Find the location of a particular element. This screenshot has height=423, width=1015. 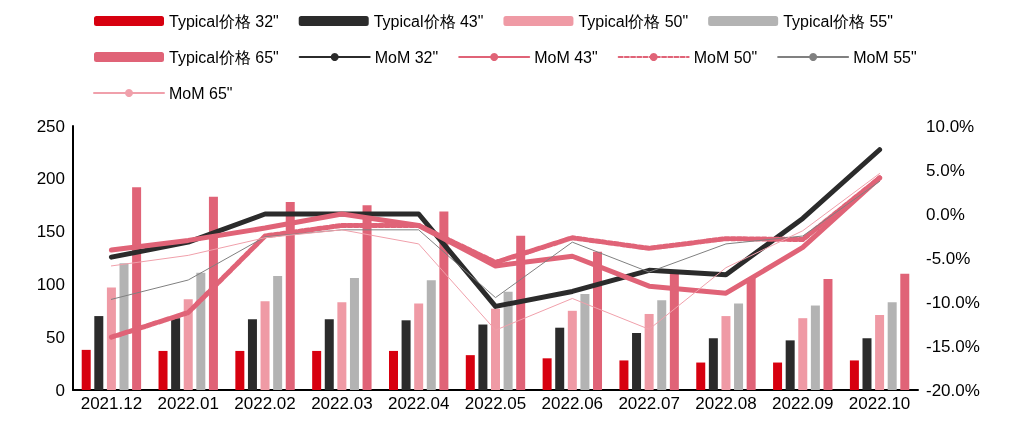

legend-label: MoM 50" is located at coordinates (725, 57).